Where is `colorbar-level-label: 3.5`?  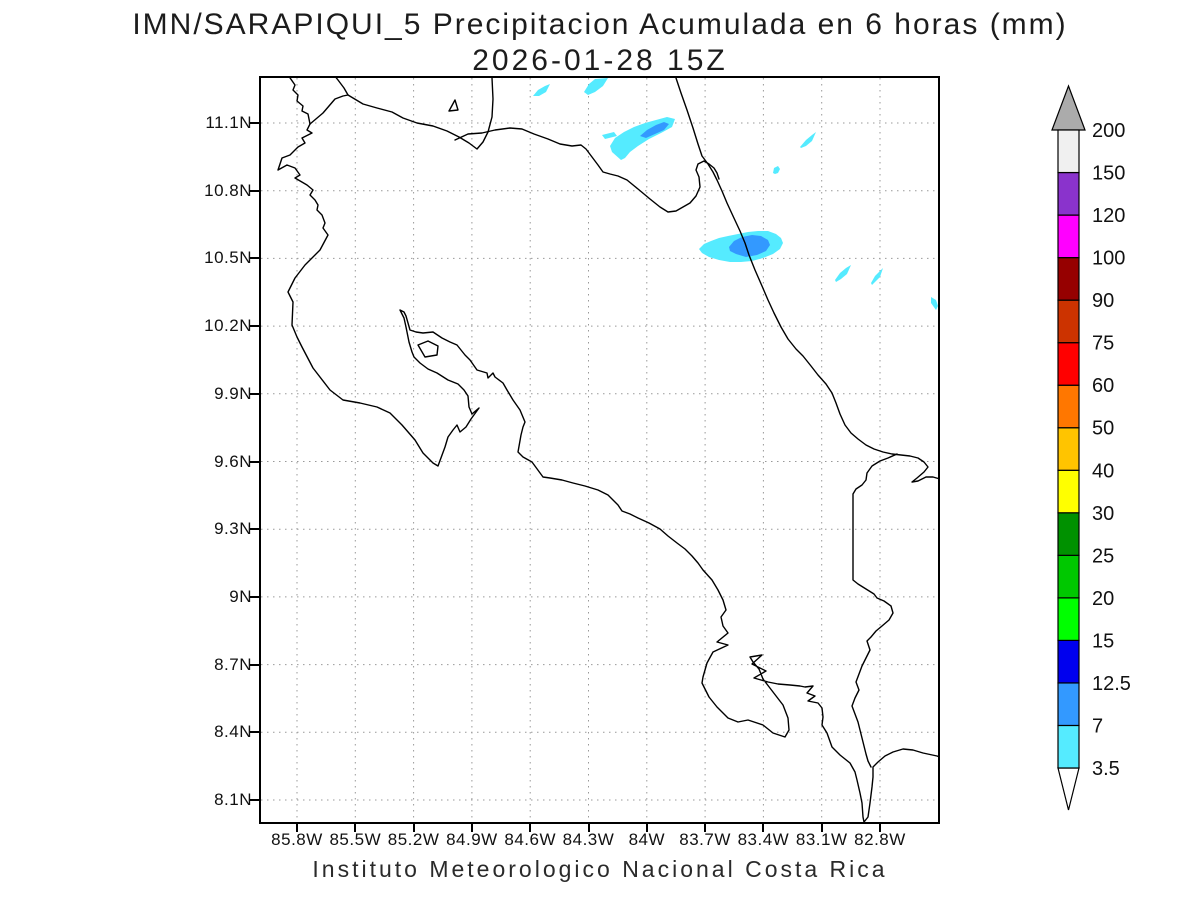 colorbar-level-label: 3.5 is located at coordinates (1106, 769).